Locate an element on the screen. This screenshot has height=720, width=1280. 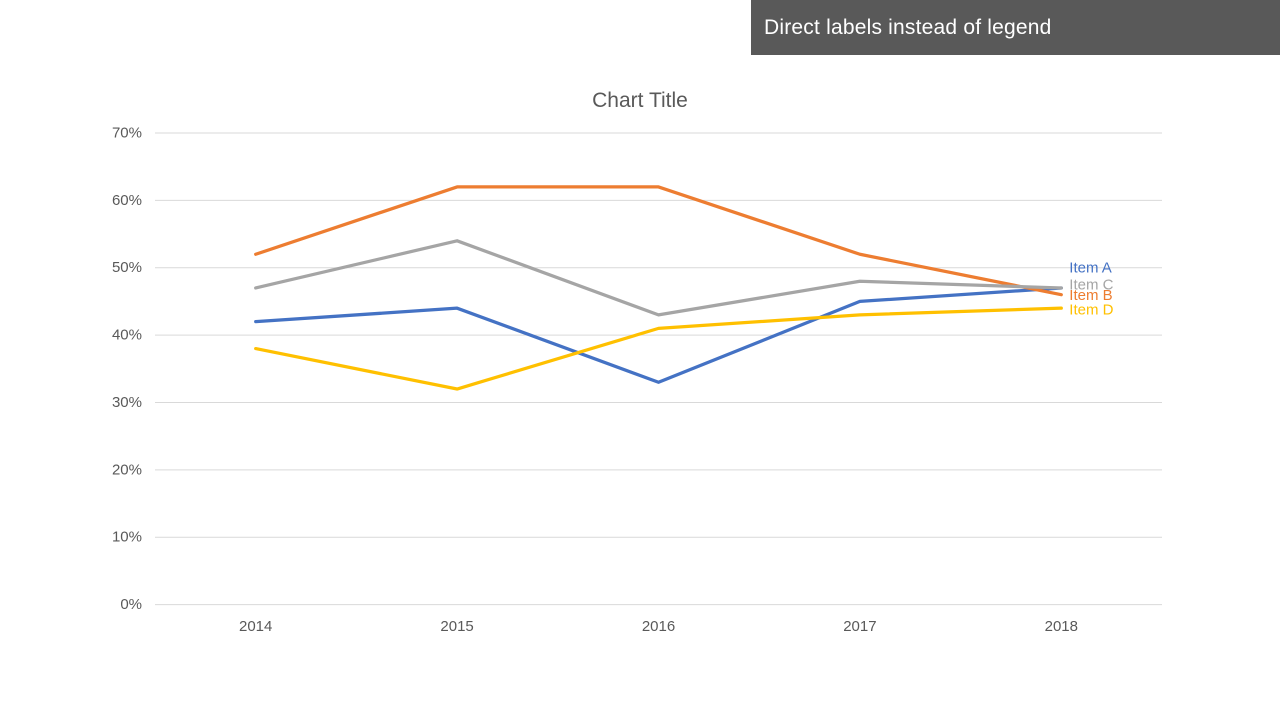
series-line-item-b is located at coordinates (658, 241).